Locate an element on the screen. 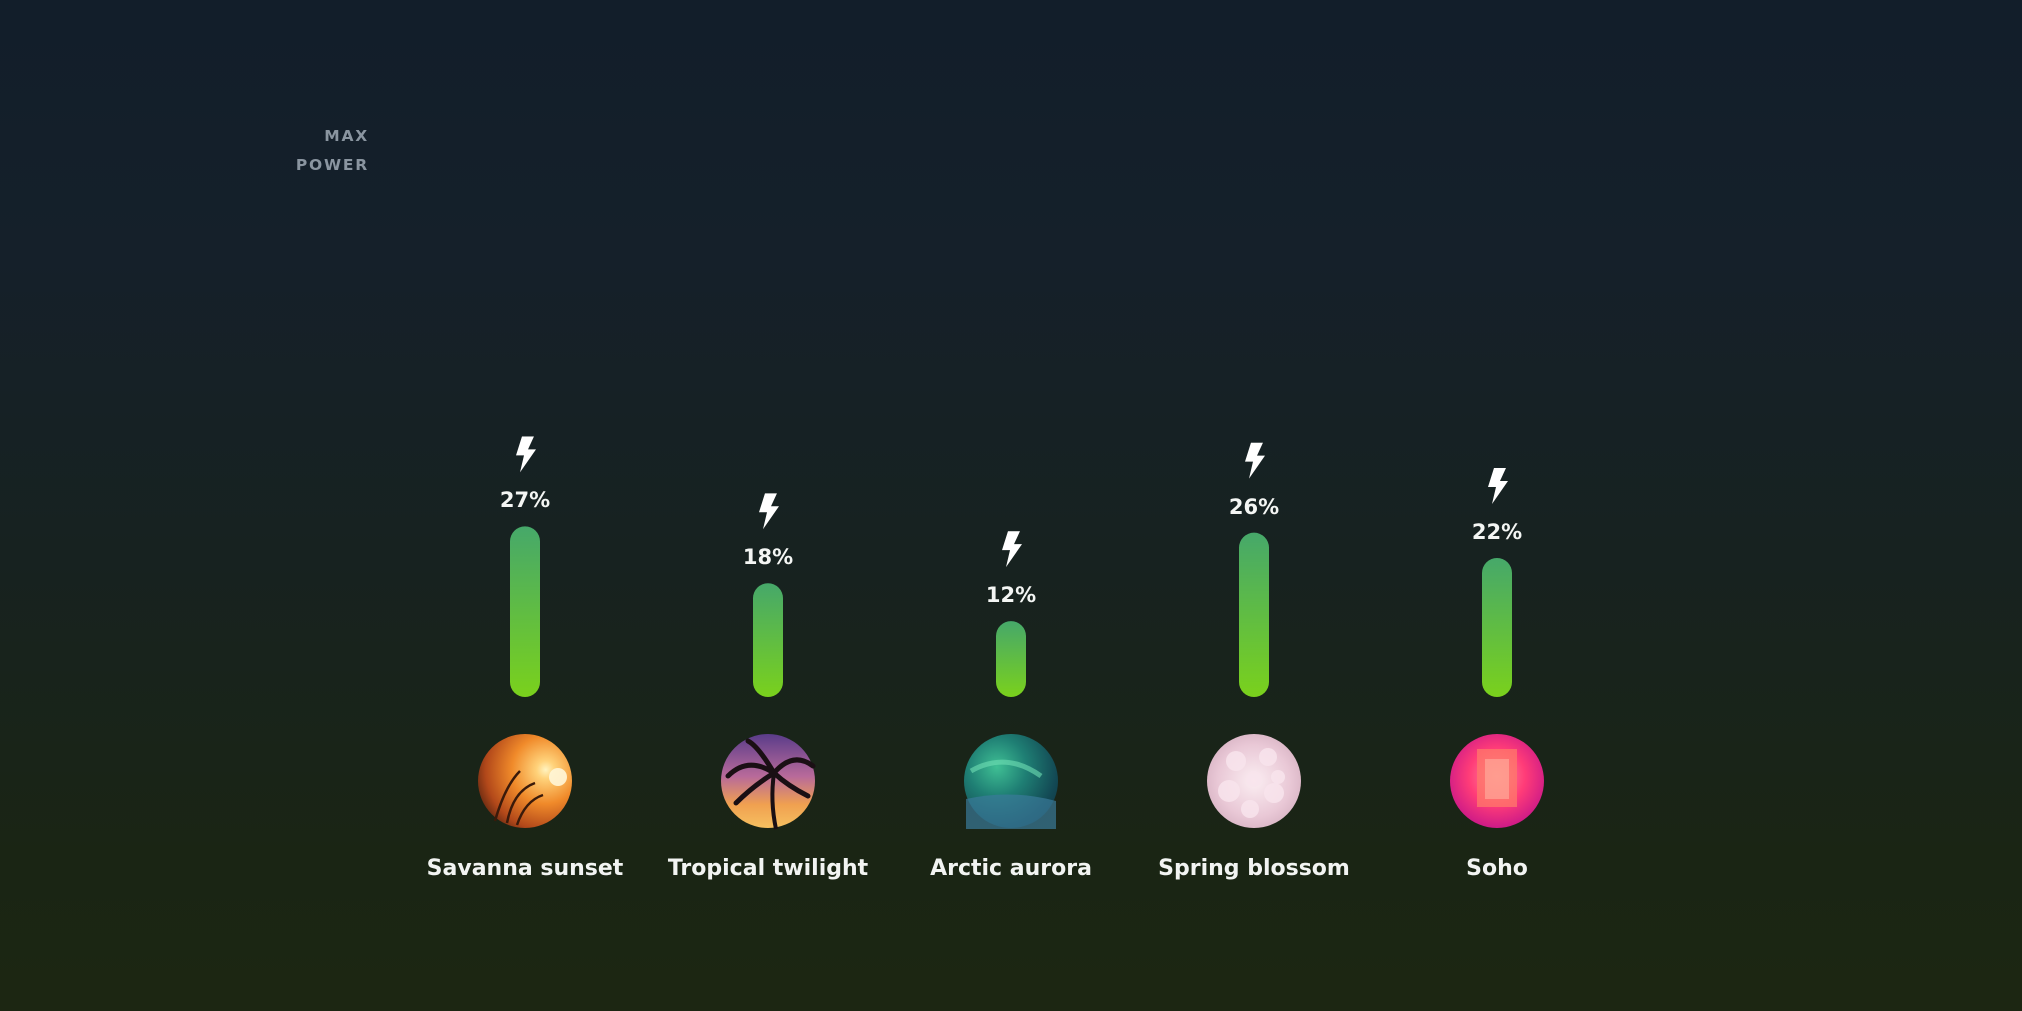 Image resolution: width=2022 pixels, height=1011 pixels. max-power-label: MAX POWER is located at coordinates (299, 151).